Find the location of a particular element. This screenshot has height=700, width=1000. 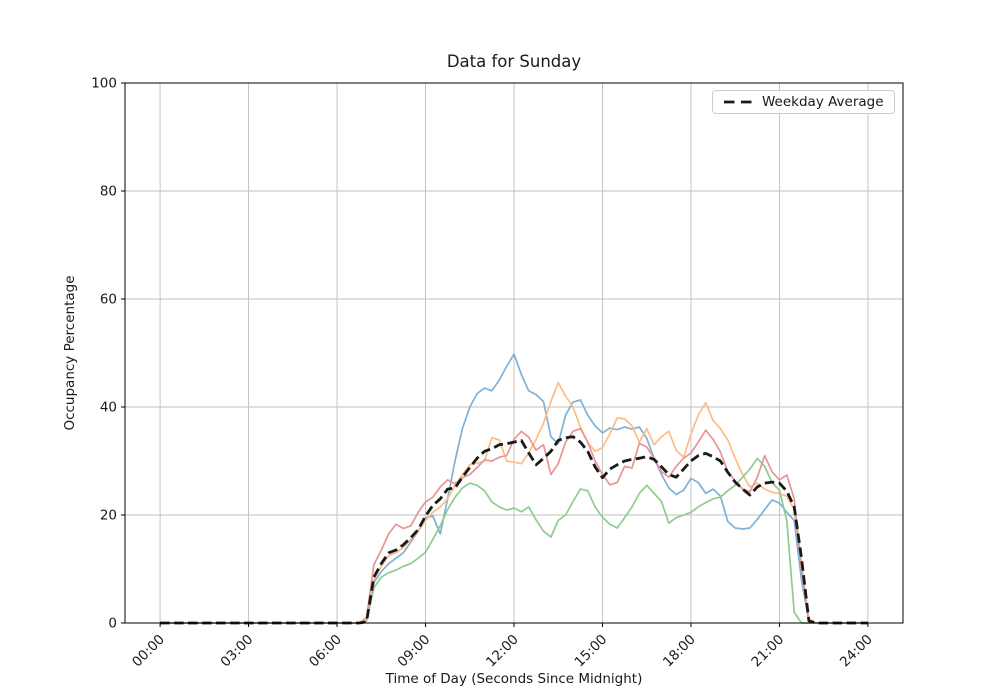

weekday-average-dash-icon is located at coordinates (738, 102).